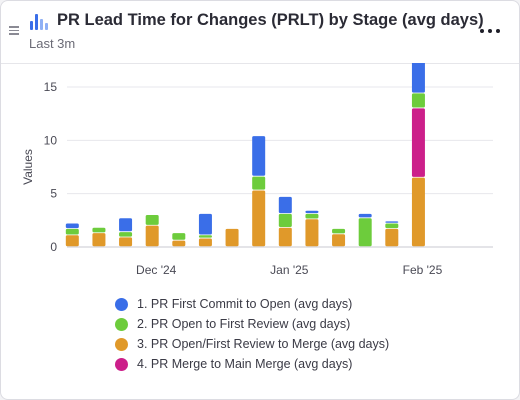  Describe the element at coordinates (53, 247) in the screenshot. I see `y-tick-label: 0` at that location.